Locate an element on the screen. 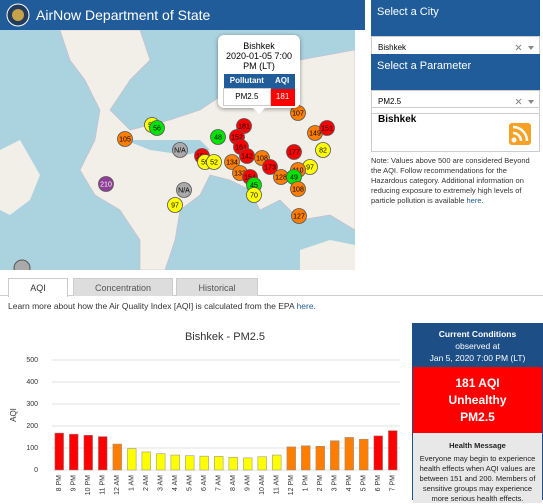 The width and height of the screenshot is (543, 504). map-marker: 70 is located at coordinates (254, 195).